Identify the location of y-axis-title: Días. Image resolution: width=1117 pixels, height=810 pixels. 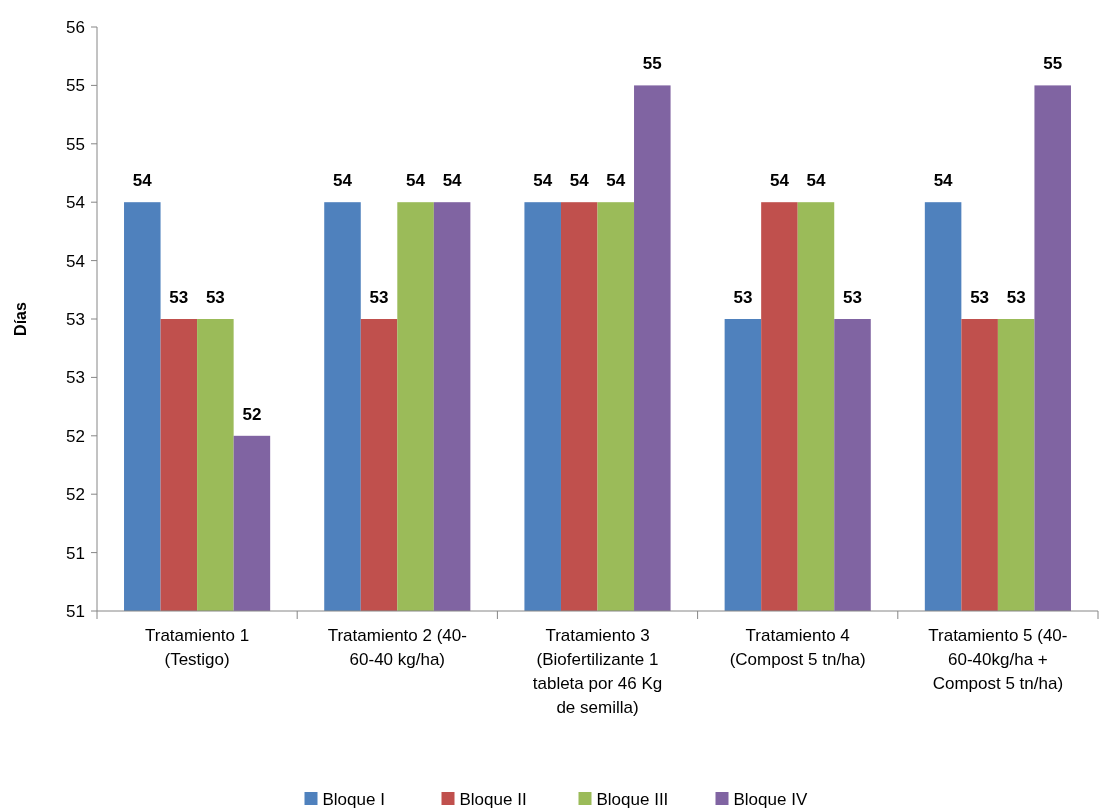
(20, 319).